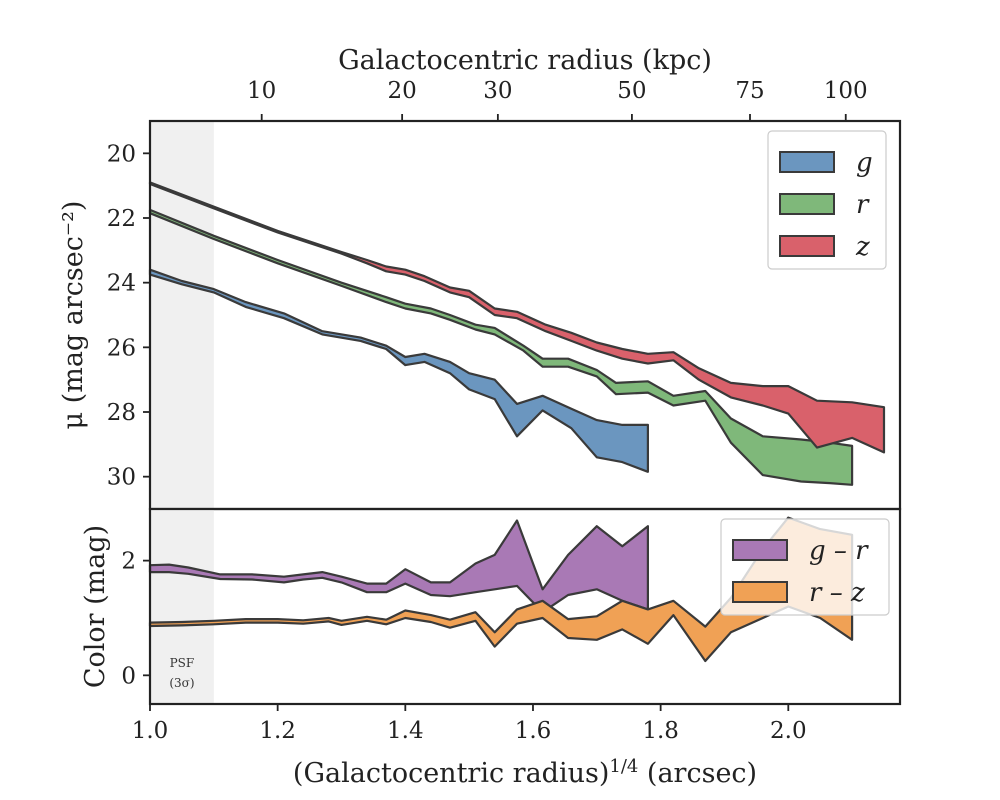 Image resolution: width=1000 pixels, height=800 pixels. I want to click on color-y-axis-ticks: 02, so click(135, 619).